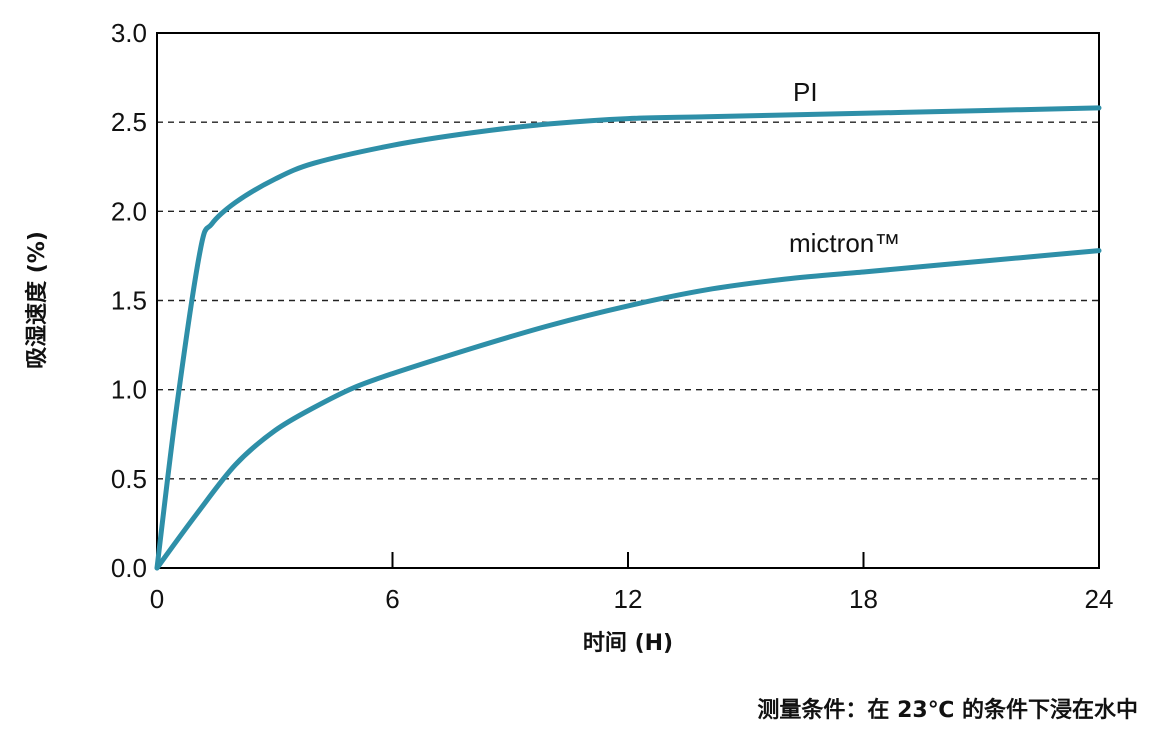  I want to click on series-labels: PI mictron™, so click(844, 167).